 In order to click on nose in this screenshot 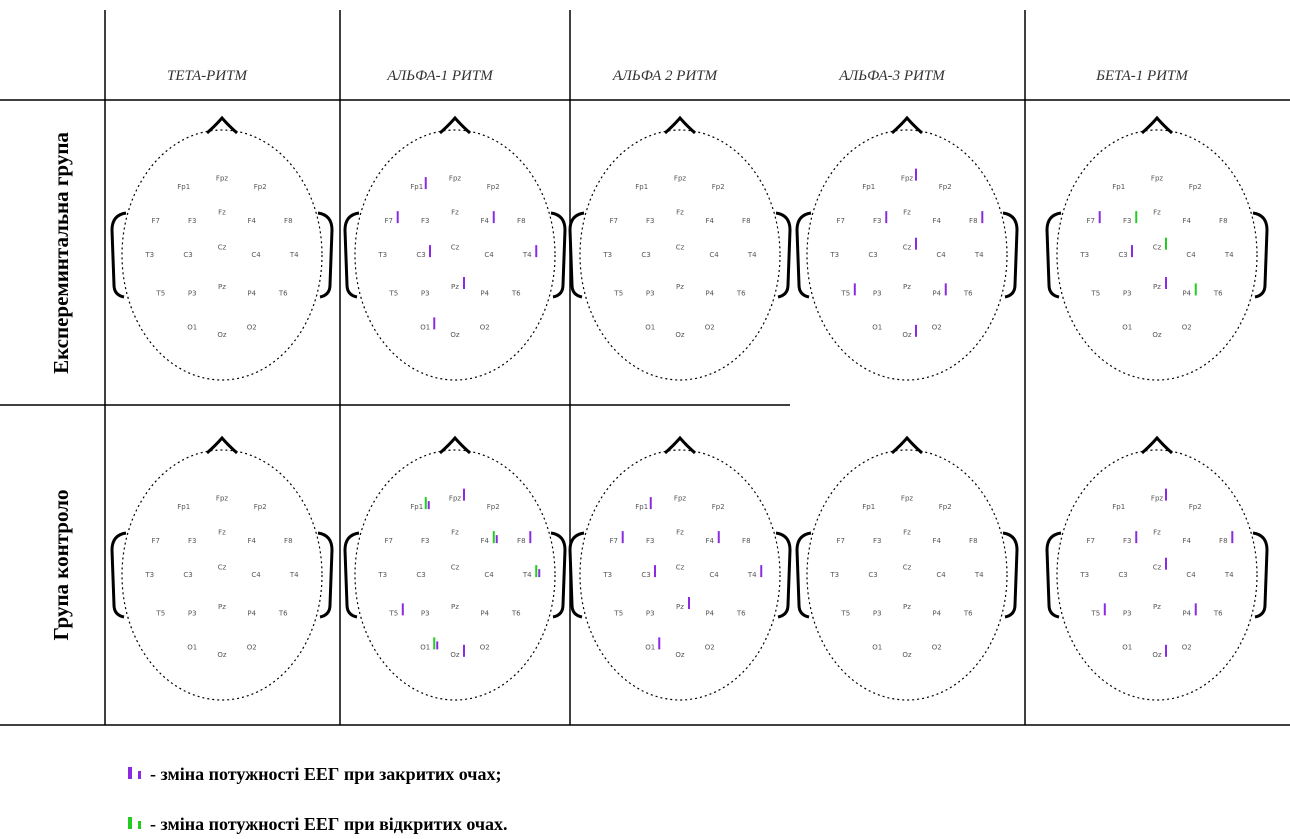, I will do `click(222, 445)`.